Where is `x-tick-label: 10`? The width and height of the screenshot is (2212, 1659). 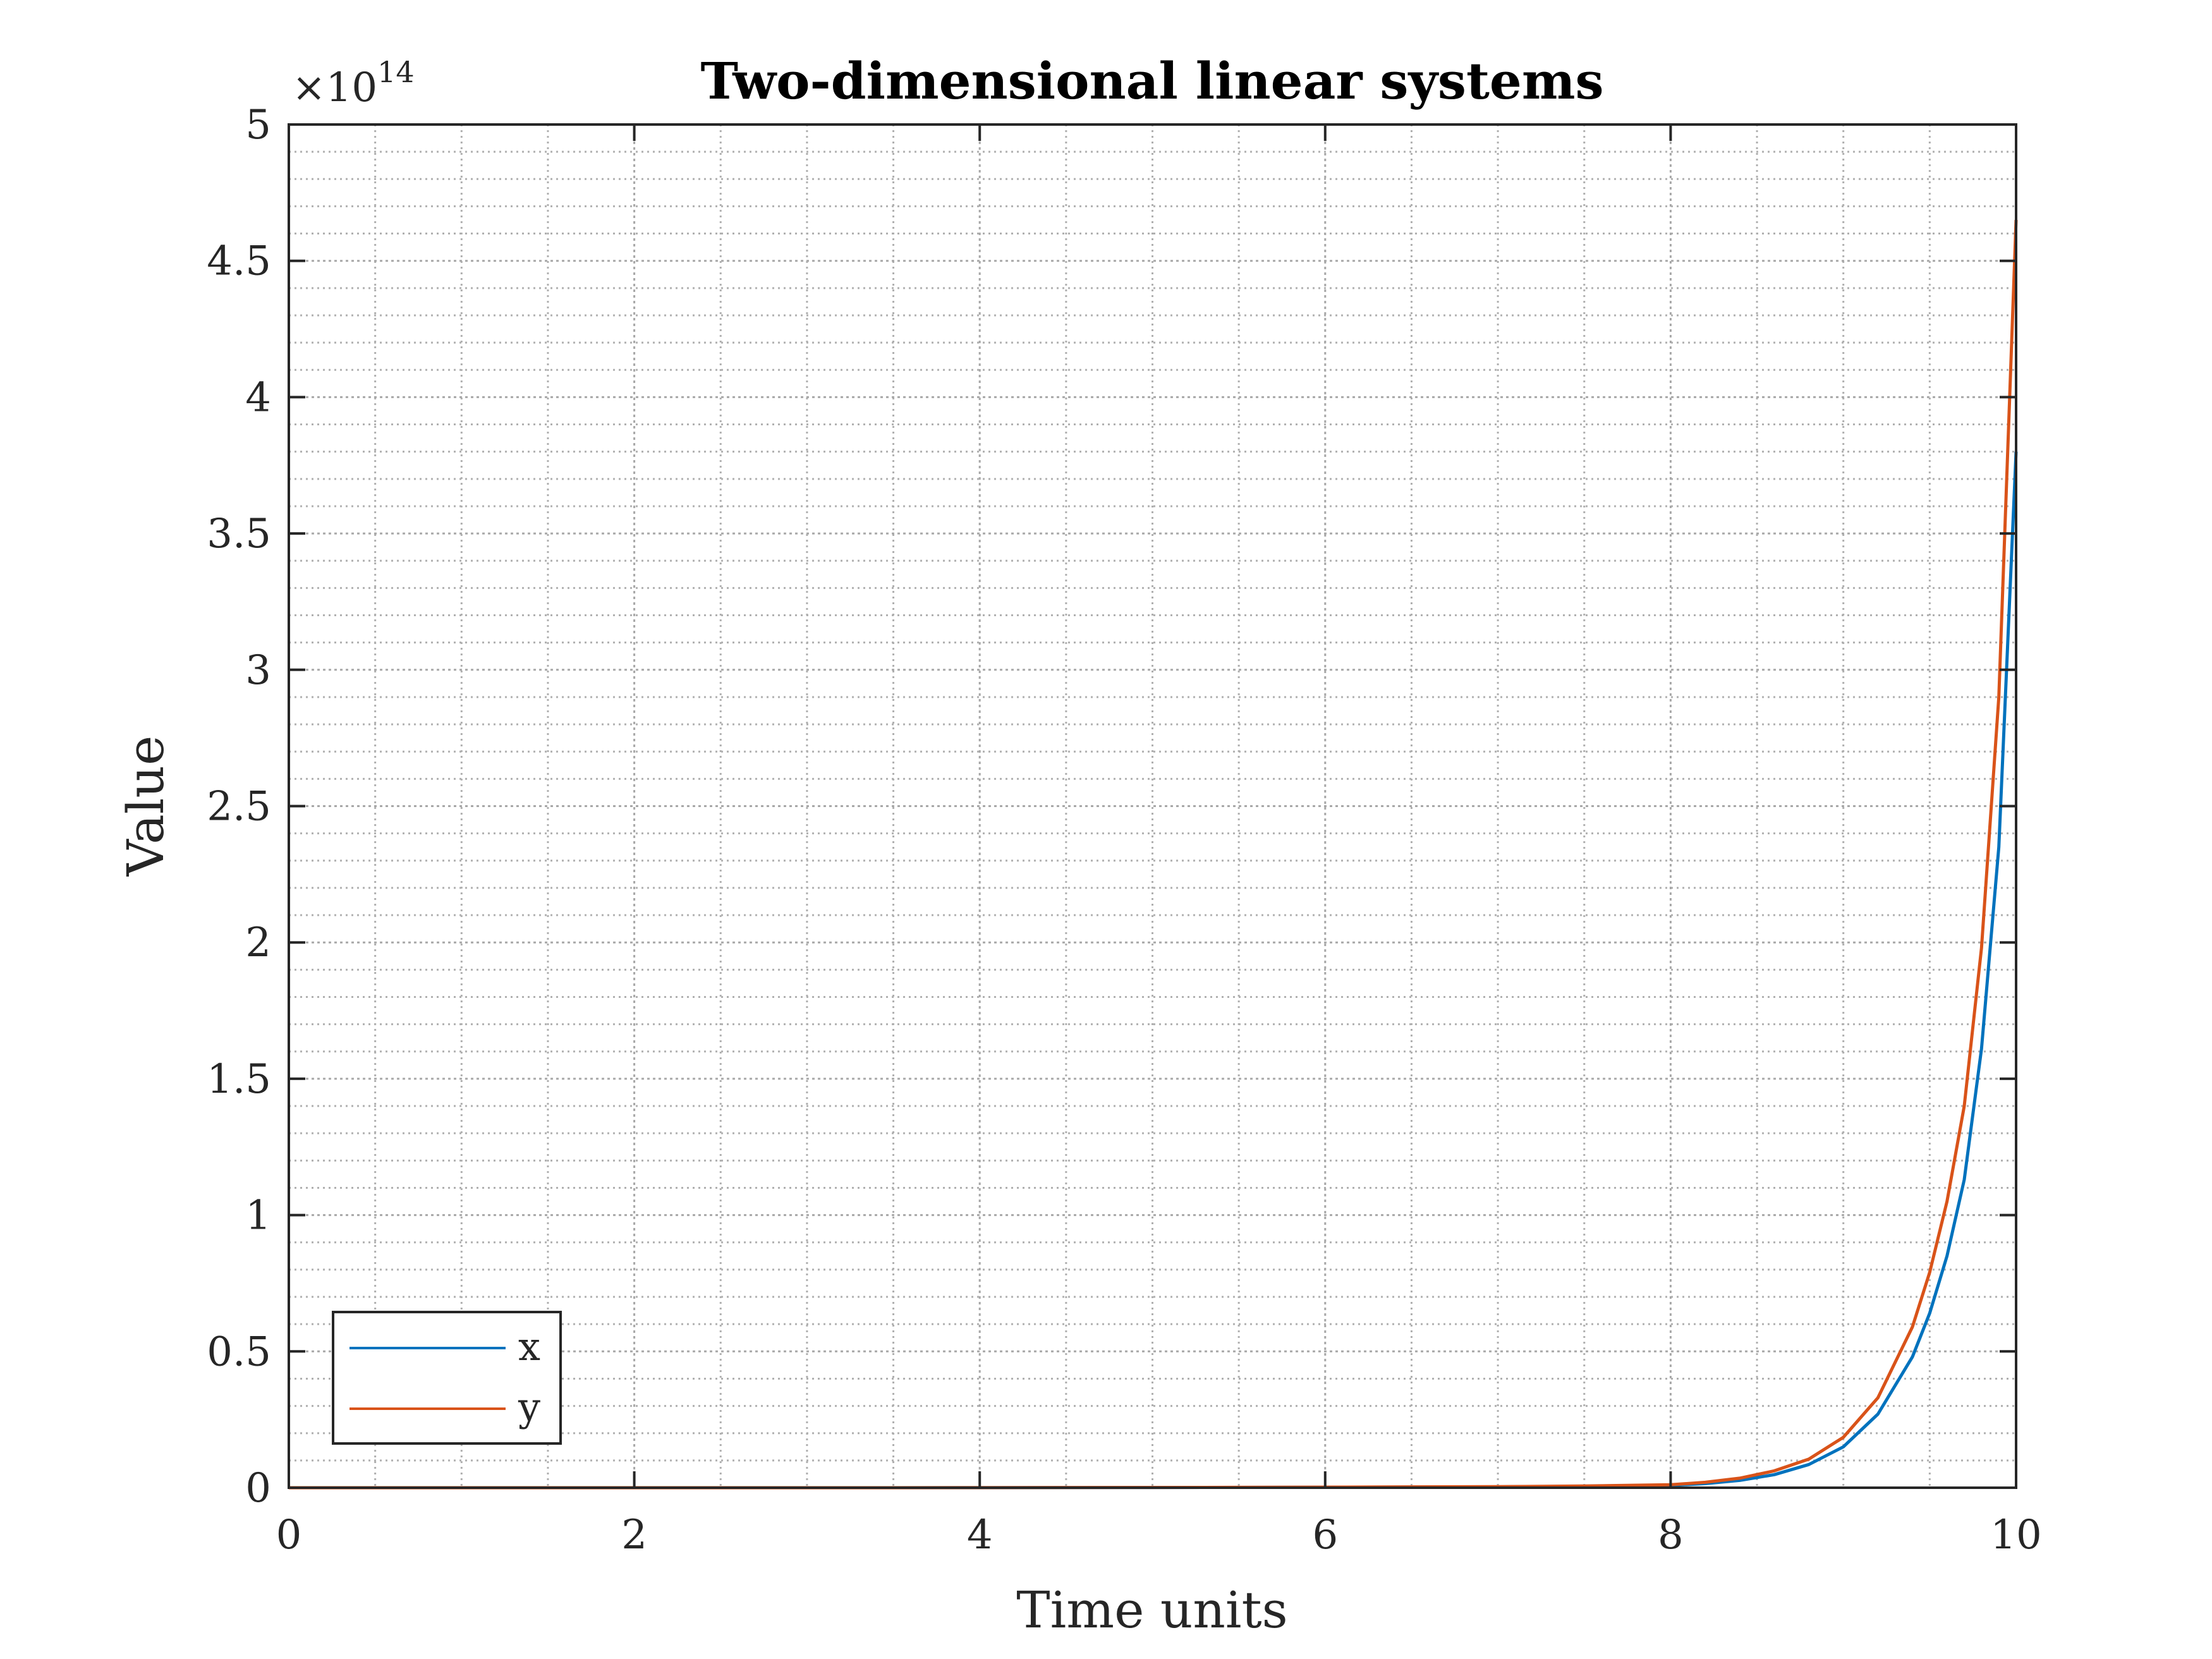
x-tick-label: 10 is located at coordinates (2015, 1535).